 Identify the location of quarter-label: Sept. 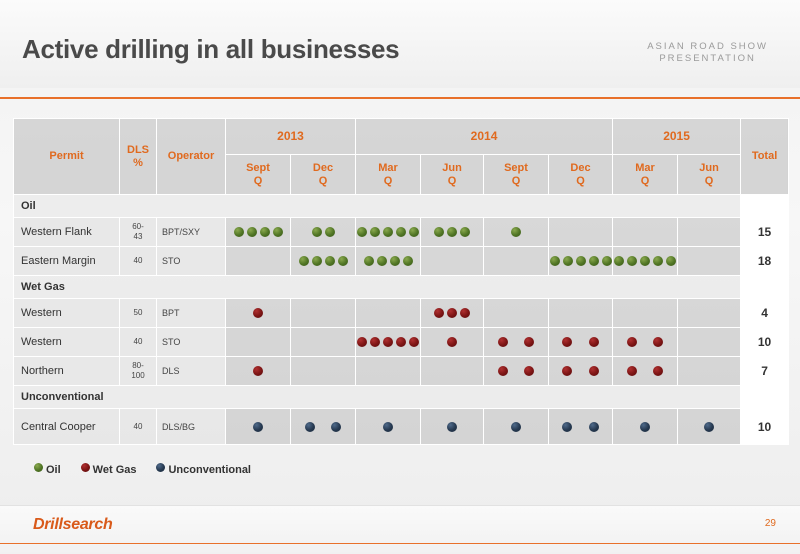
(516, 167).